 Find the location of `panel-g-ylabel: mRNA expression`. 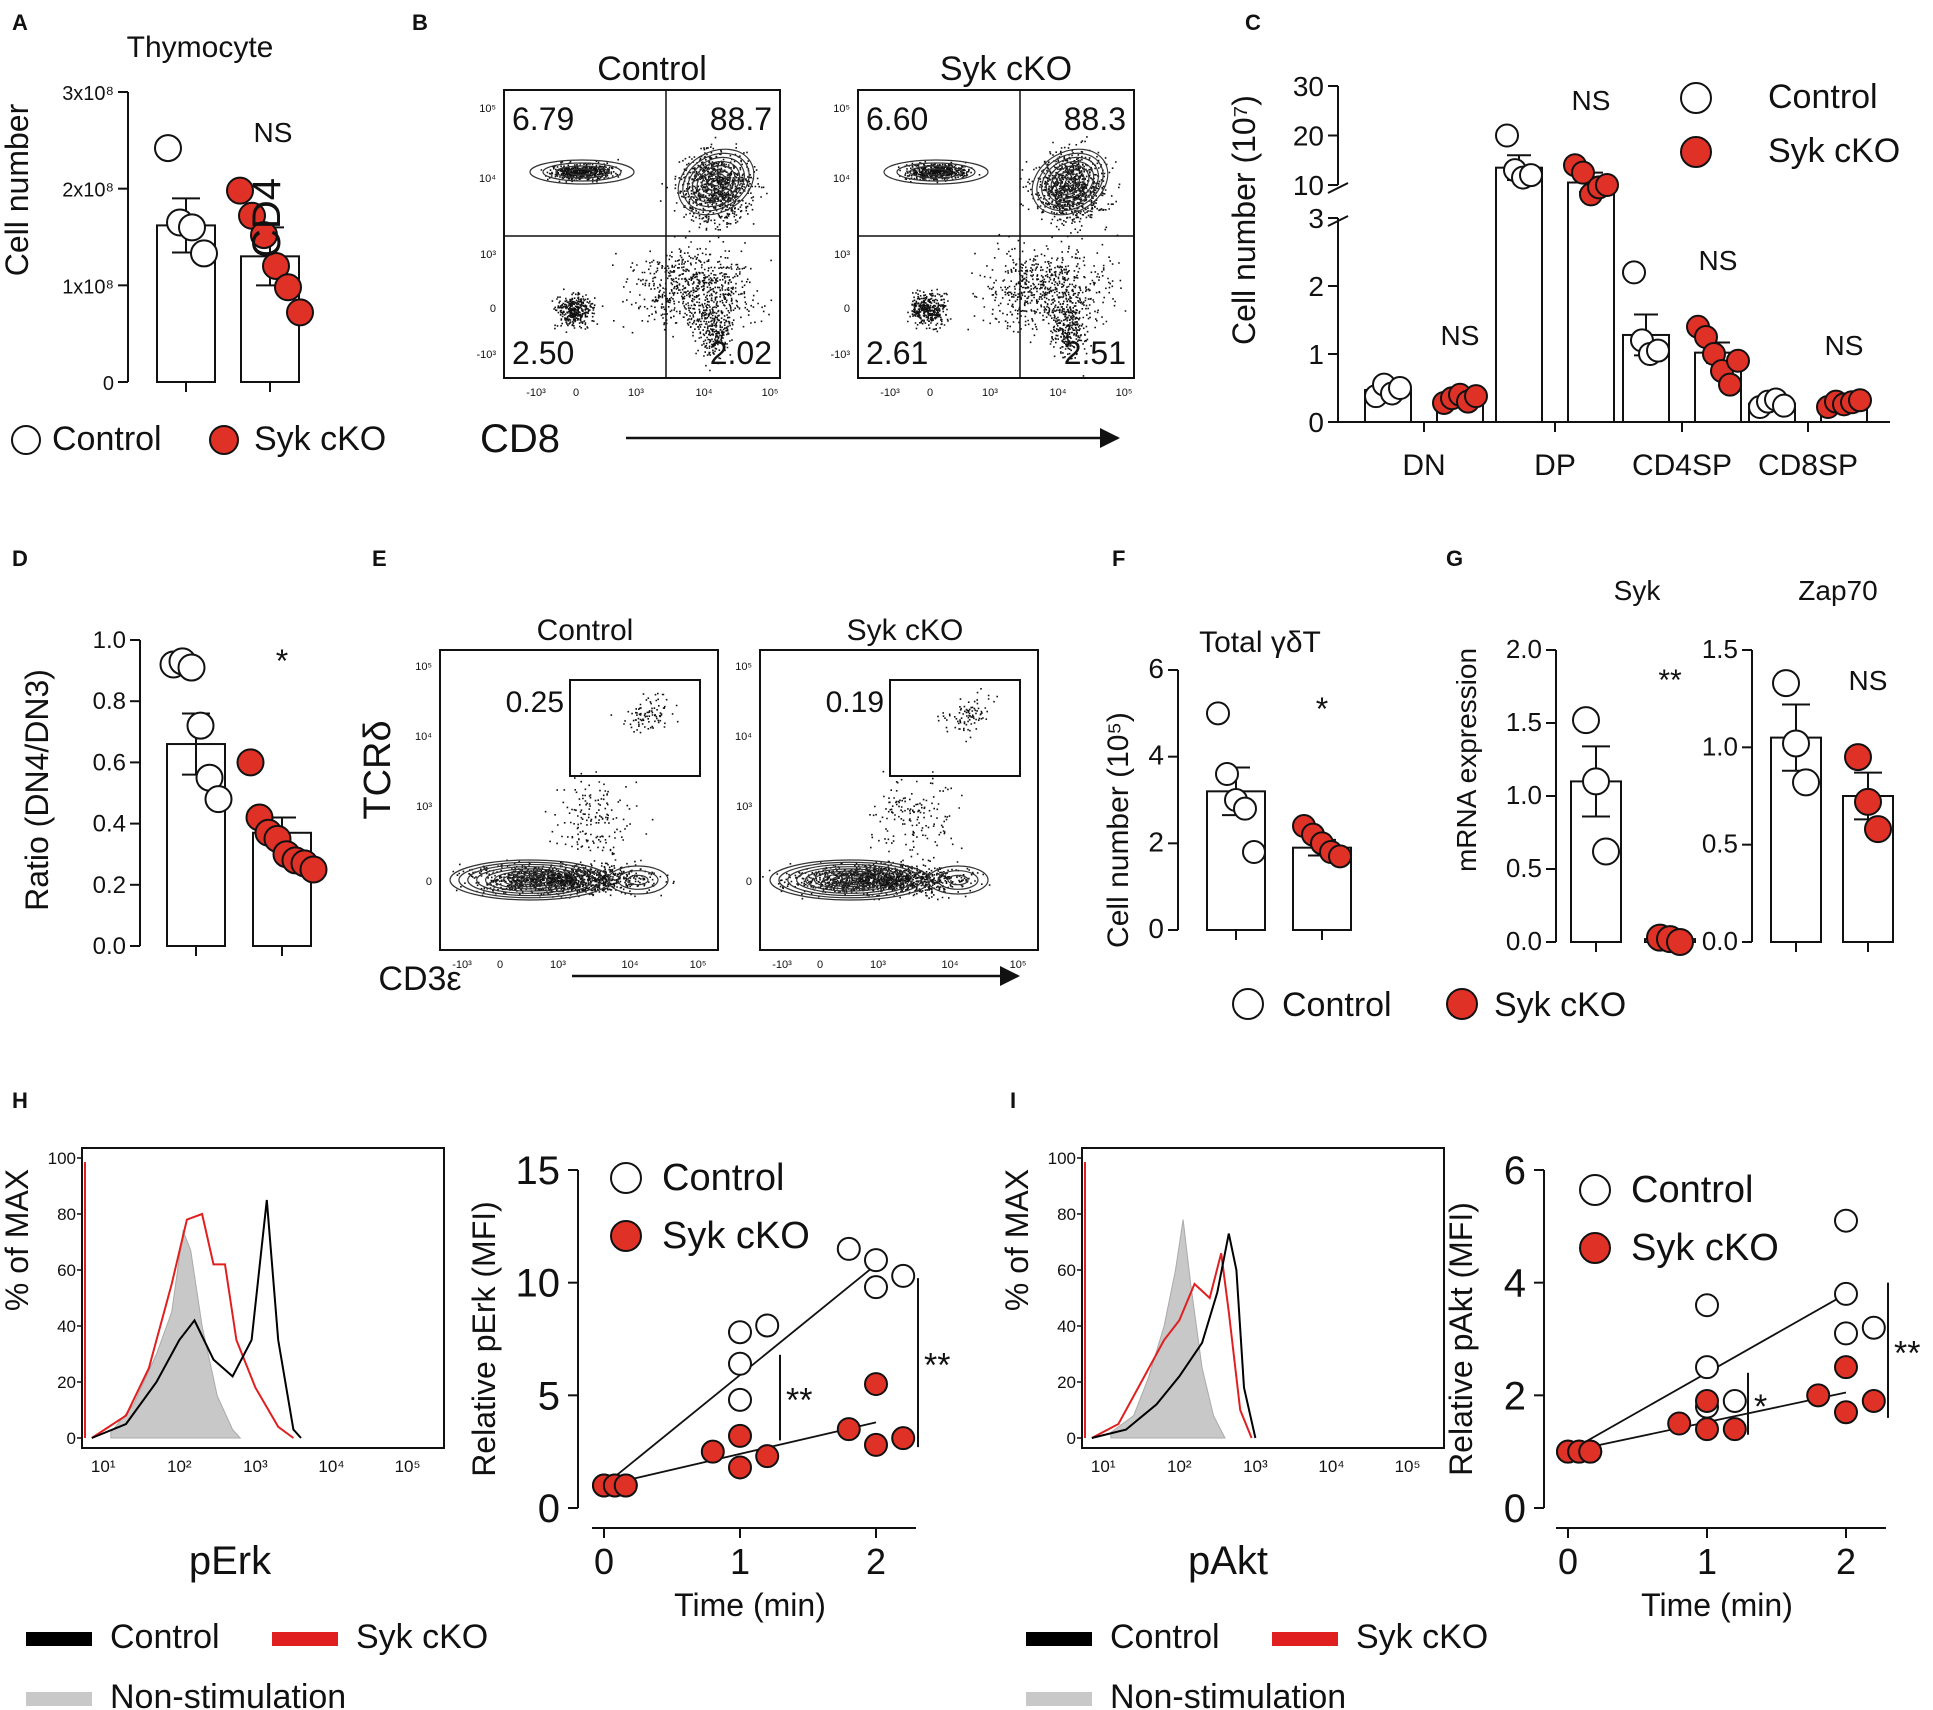

panel-g-ylabel: mRNA expression is located at coordinates (1466, 760).